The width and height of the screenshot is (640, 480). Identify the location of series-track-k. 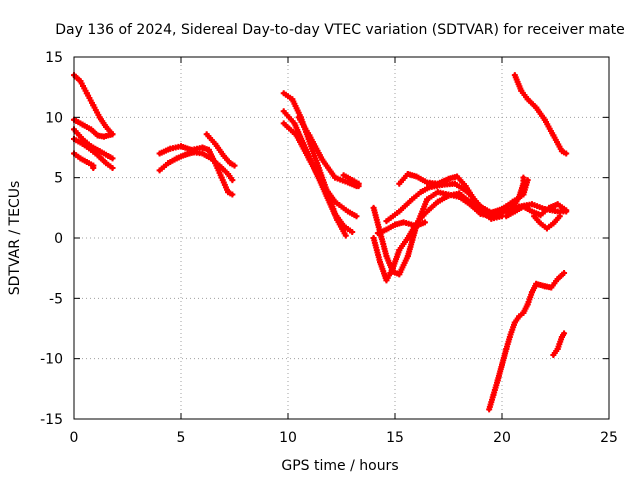
(320, 170).